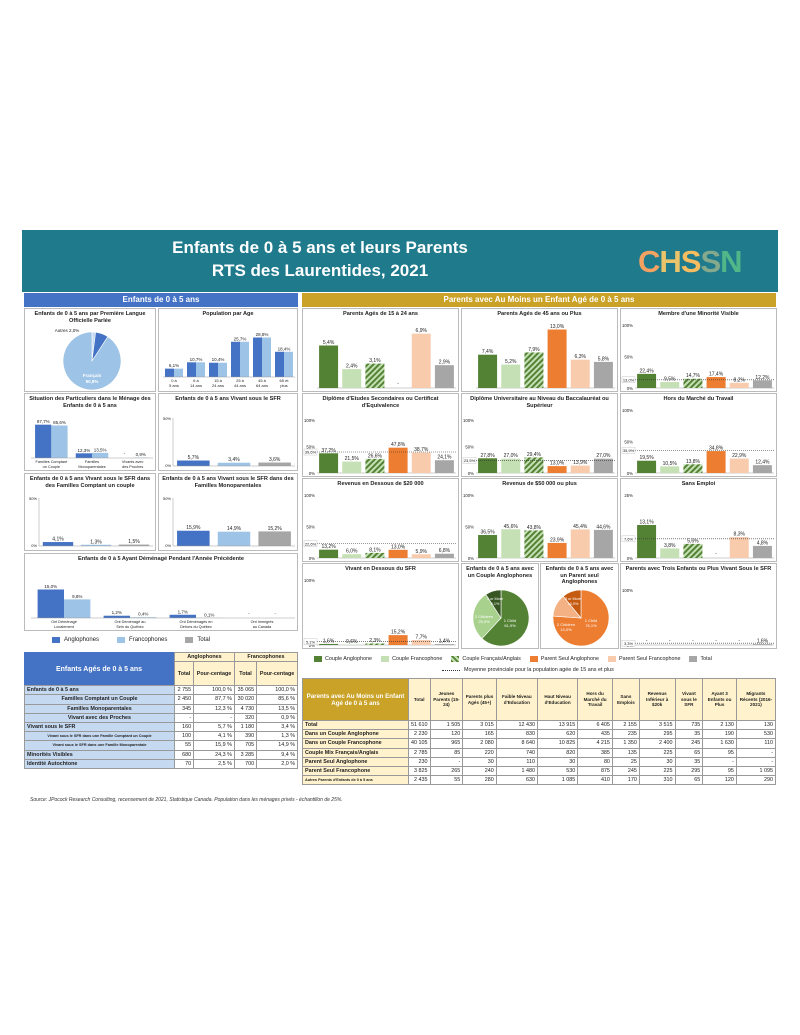  What do you see at coordinates (595, 761) in the screenshot?
I see `table-cell: 80` at bounding box center [595, 761].